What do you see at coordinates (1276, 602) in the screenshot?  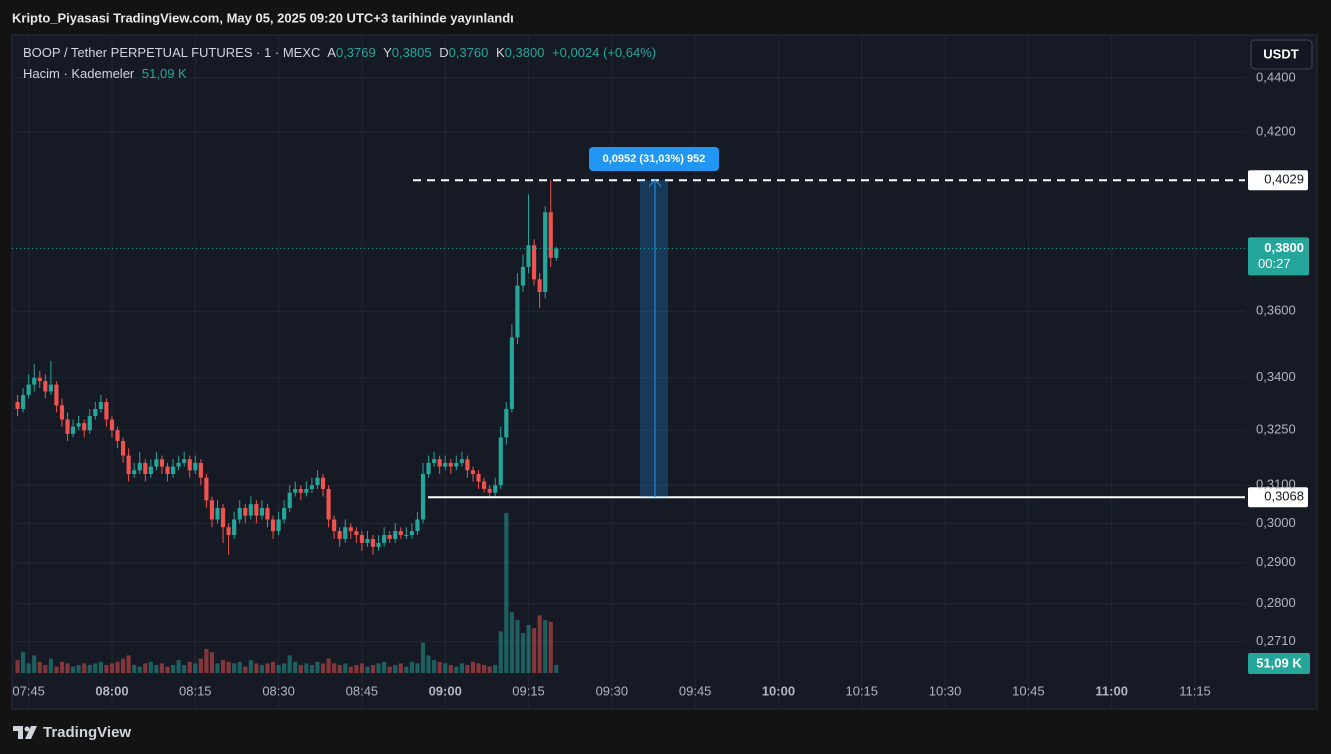 I see `y-tick-label: 0,2800` at bounding box center [1276, 602].